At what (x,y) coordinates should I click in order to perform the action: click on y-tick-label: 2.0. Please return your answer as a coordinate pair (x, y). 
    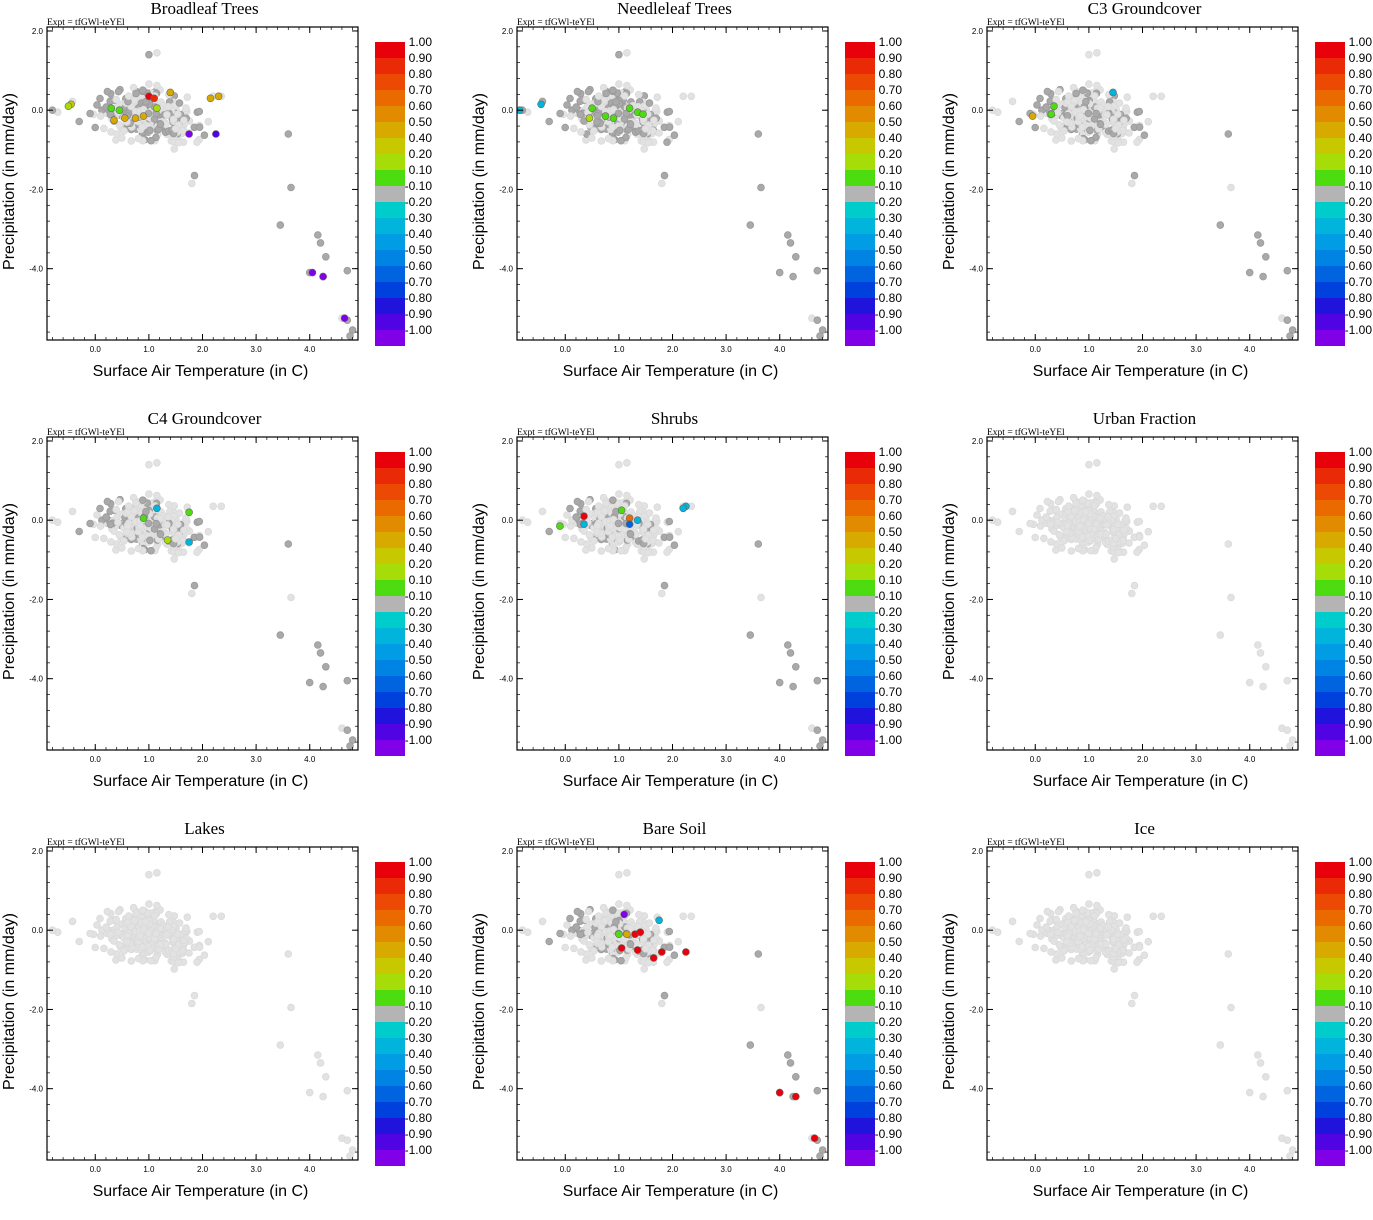
    Looking at the image, I should click on (978, 31).